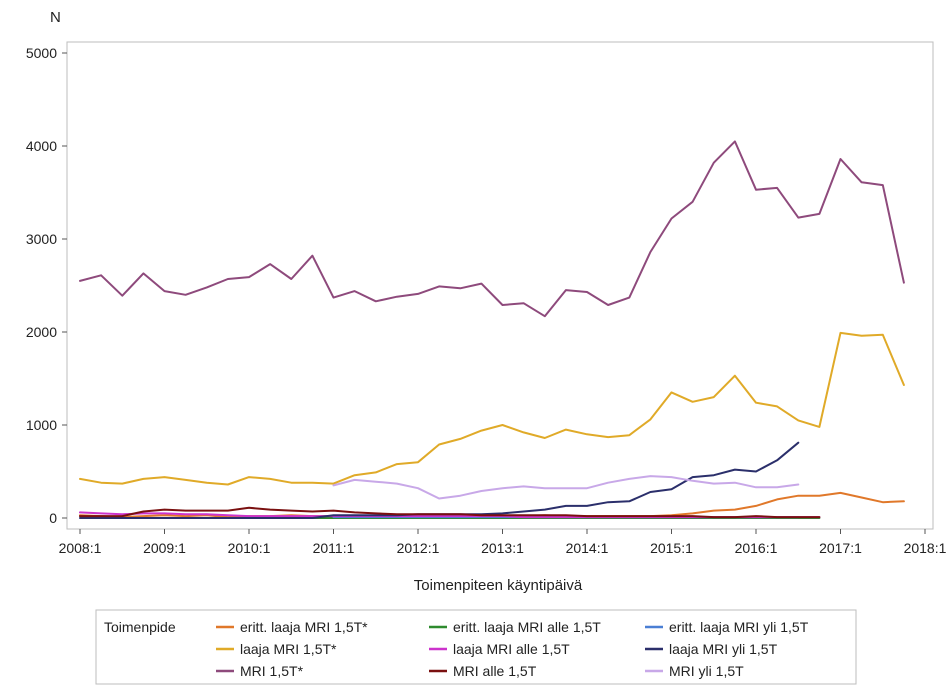 This screenshot has width=951, height=687. I want to click on x-tick-label: 2018:1, so click(925, 548).